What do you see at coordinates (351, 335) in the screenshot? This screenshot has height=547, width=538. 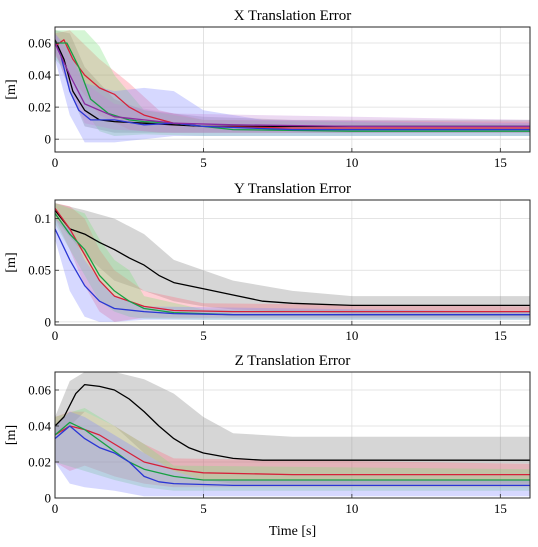 I see `panel-2-x-tick-label-2: 10` at bounding box center [351, 335].